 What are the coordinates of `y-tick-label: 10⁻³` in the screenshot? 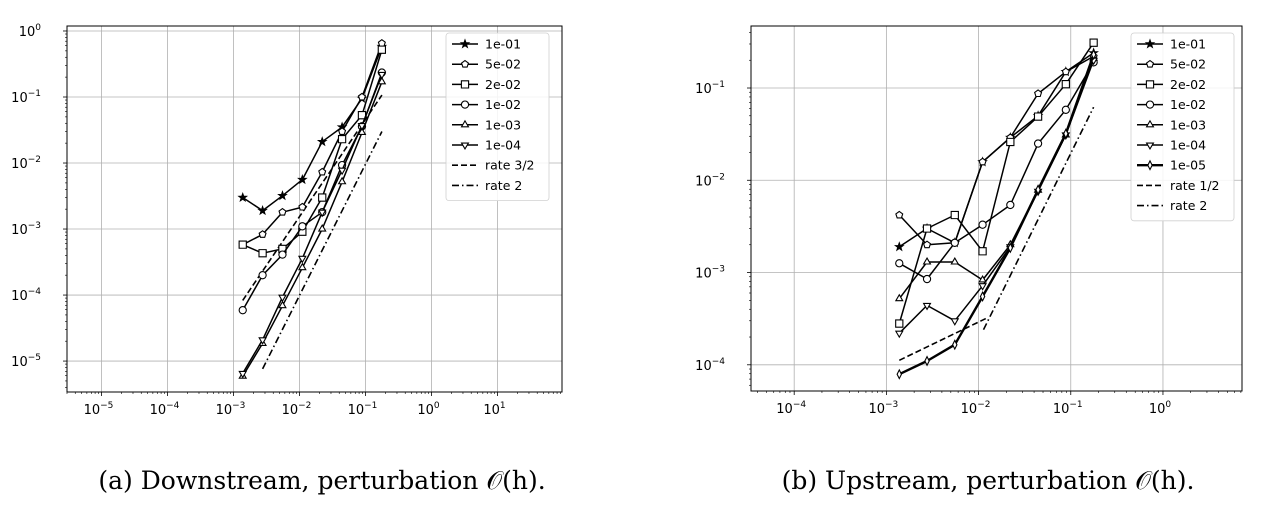 It's located at (26, 229).